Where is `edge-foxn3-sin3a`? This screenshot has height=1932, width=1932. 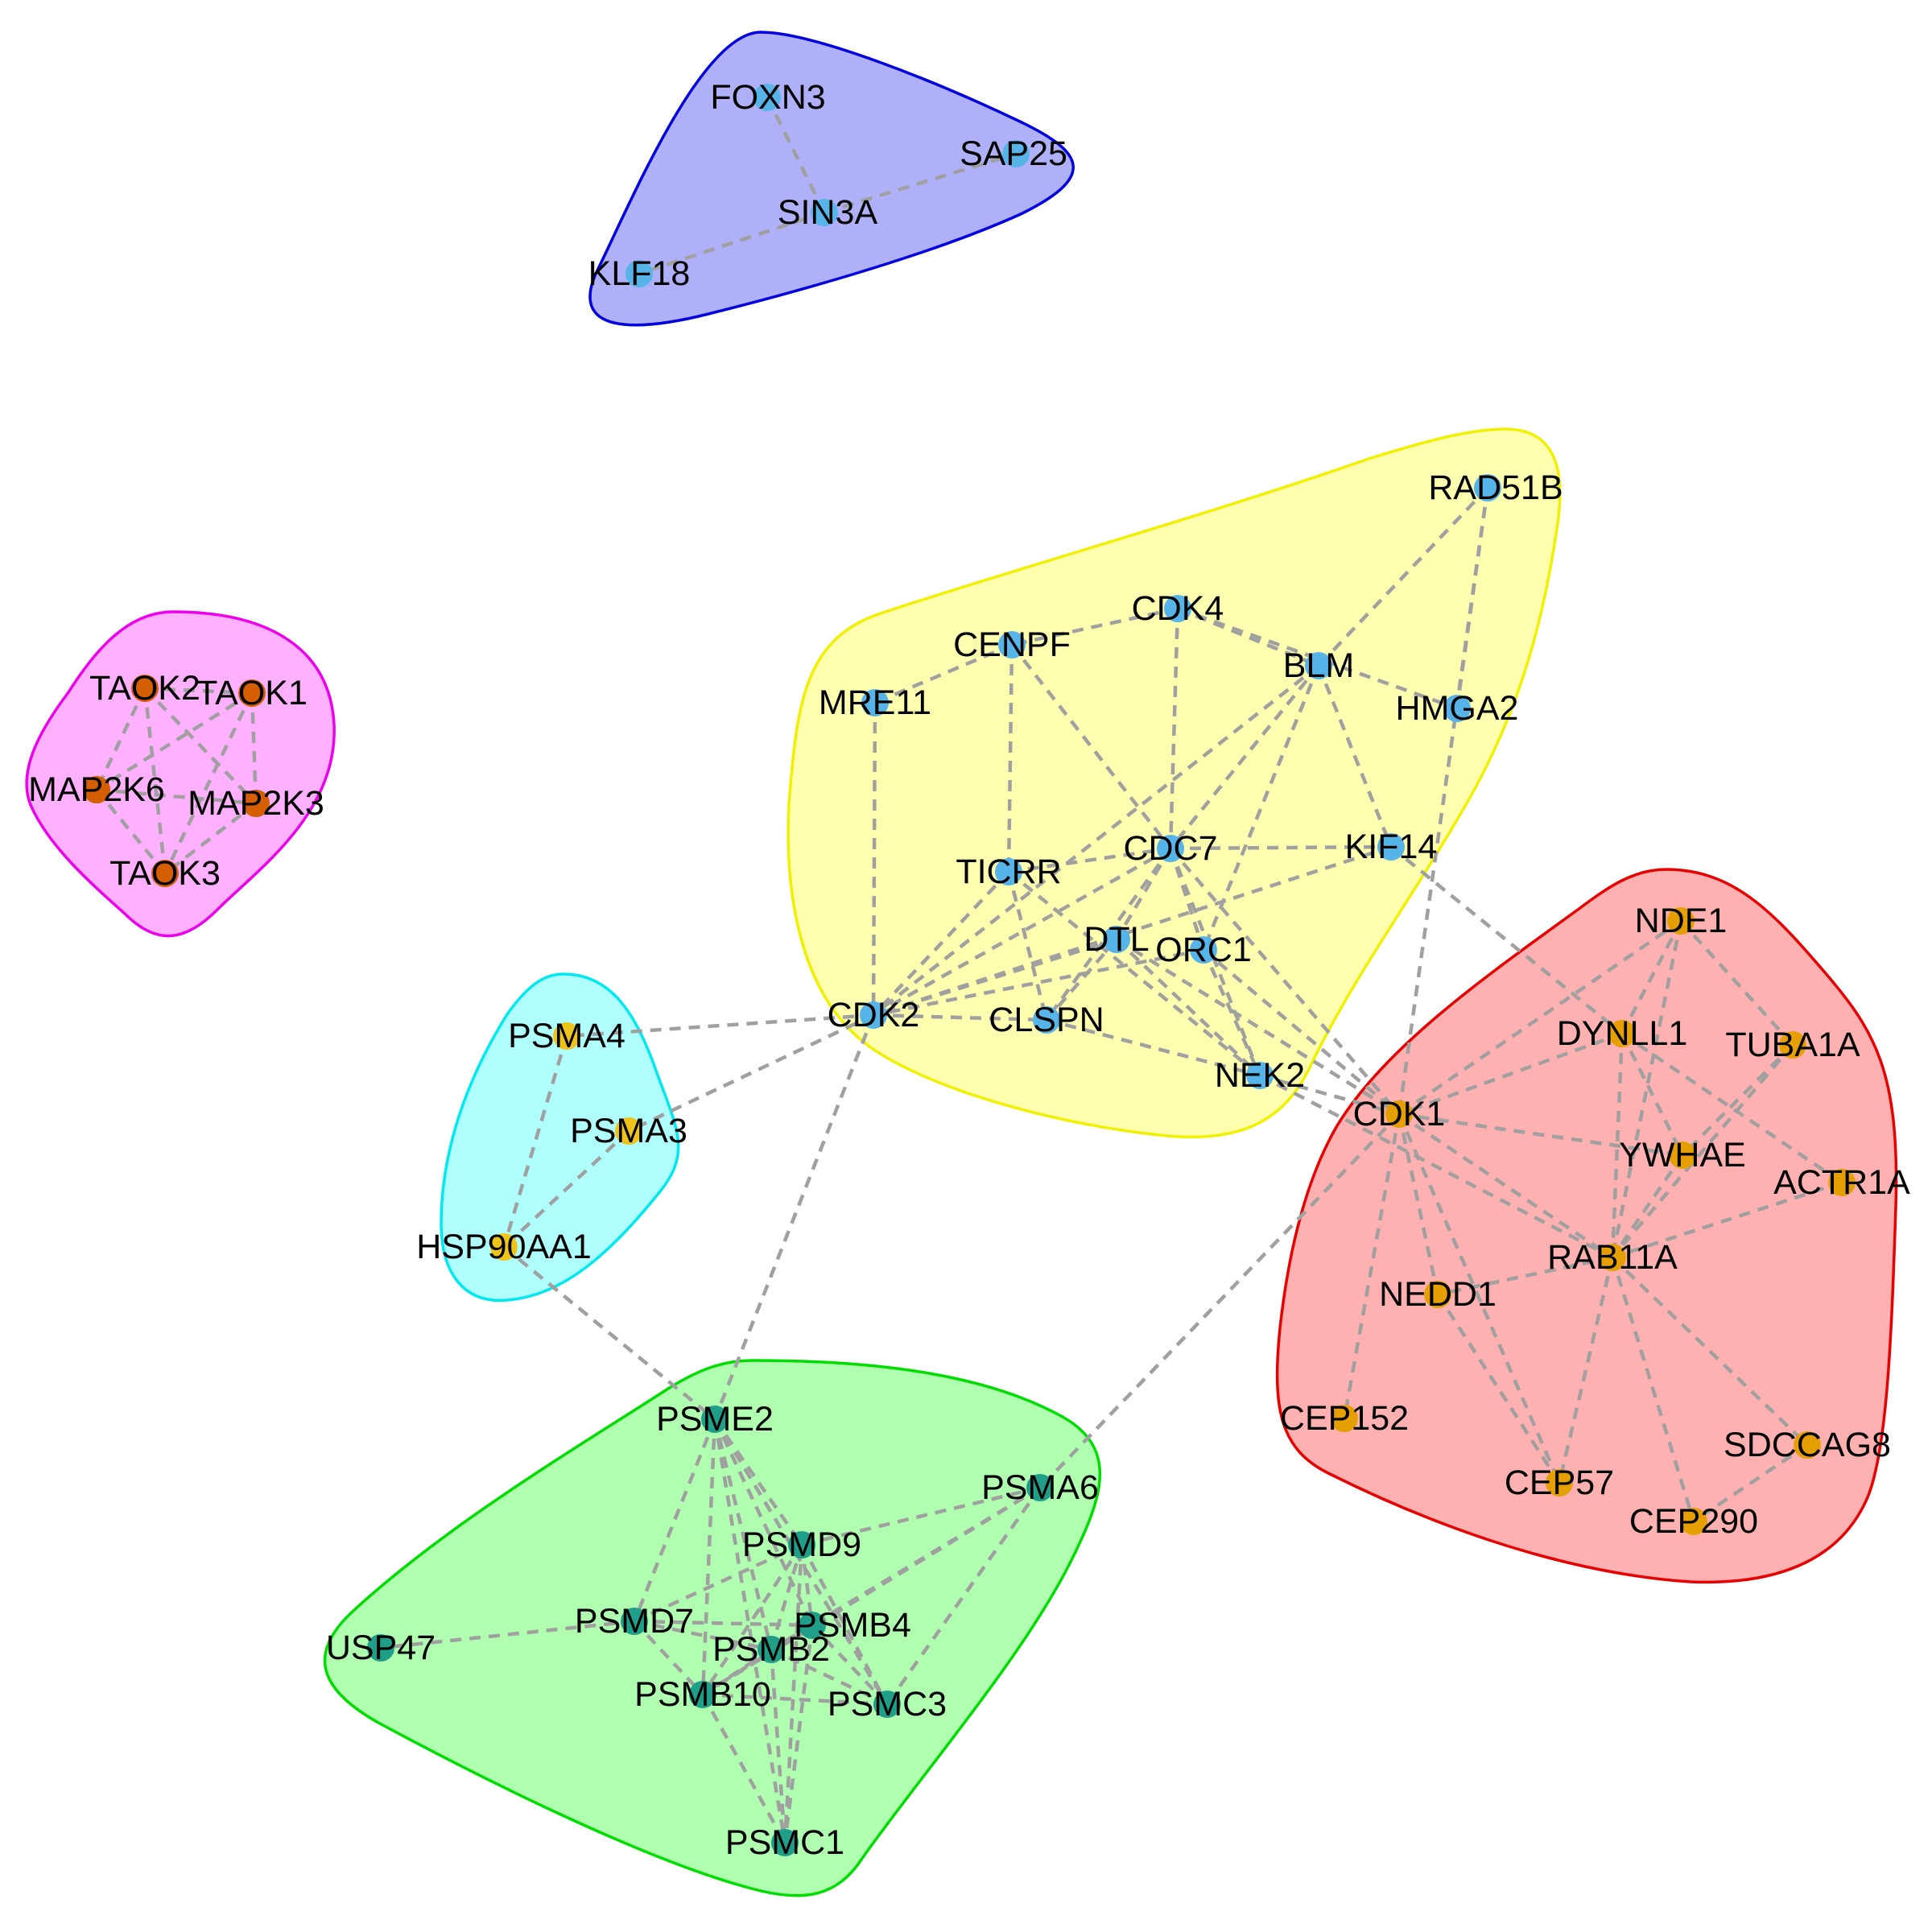
edge-foxn3-sin3a is located at coordinates (796, 155).